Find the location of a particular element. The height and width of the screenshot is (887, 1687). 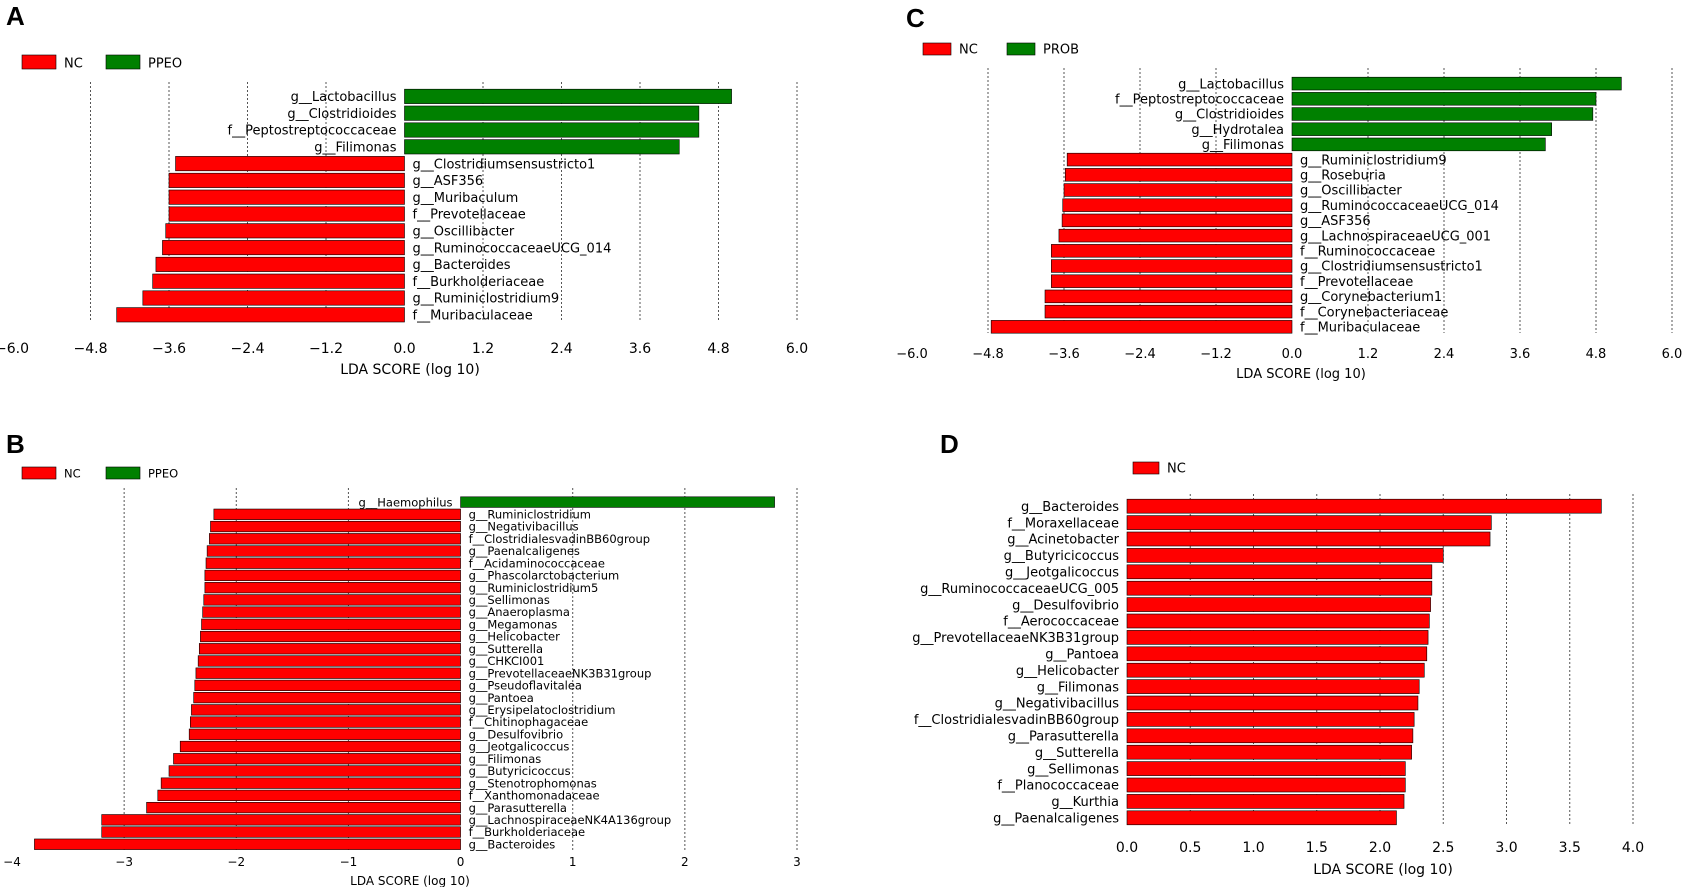

panel-b-bar-g-helicobacter is located at coordinates (330, 636).